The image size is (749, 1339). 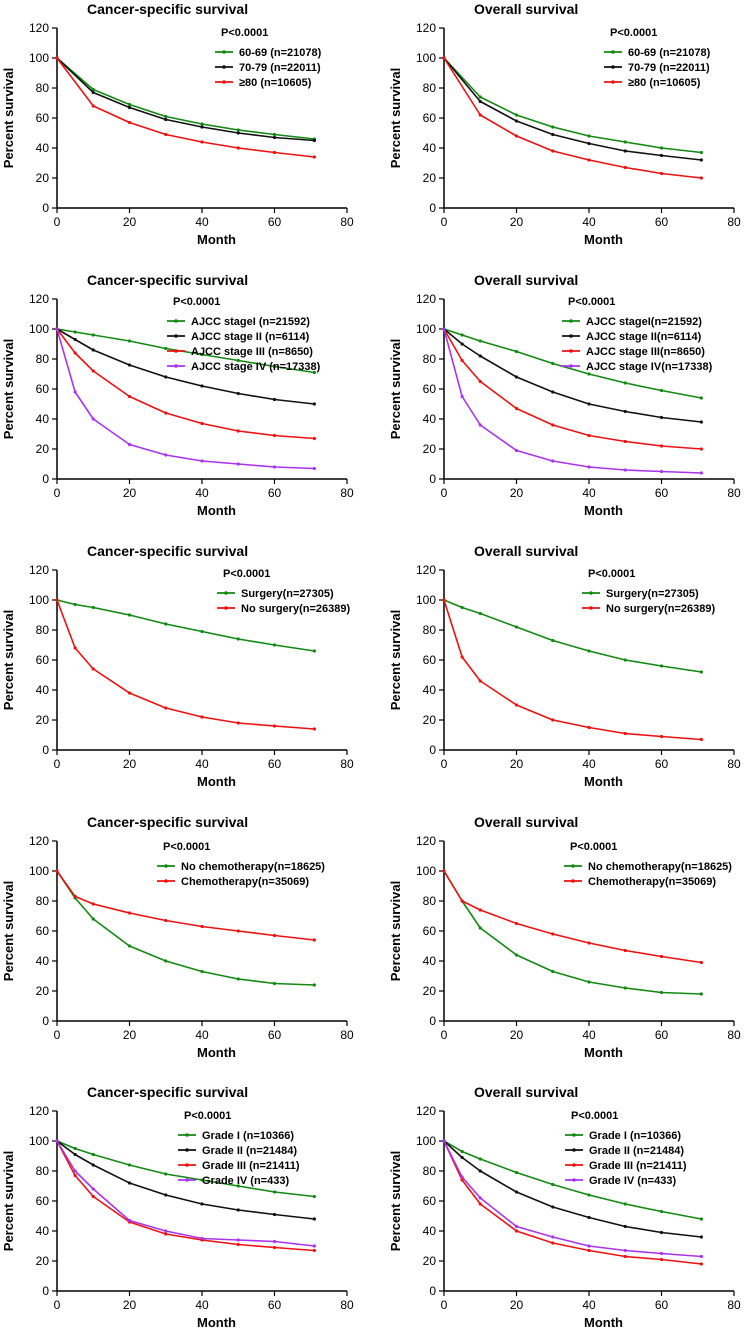 What do you see at coordinates (430, 931) in the screenshot?
I see `y-tick-label: 60` at bounding box center [430, 931].